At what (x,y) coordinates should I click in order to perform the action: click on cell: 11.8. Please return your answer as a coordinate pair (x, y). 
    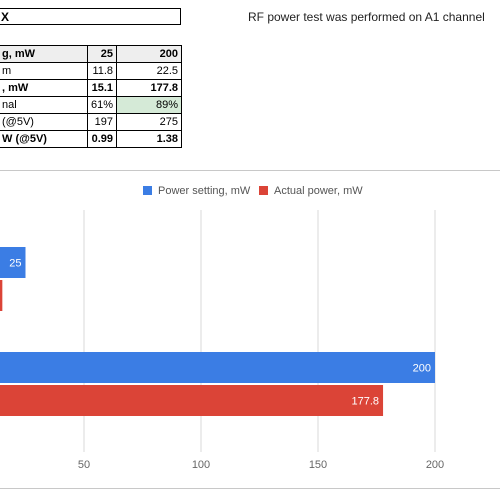
    Looking at the image, I should click on (102, 71).